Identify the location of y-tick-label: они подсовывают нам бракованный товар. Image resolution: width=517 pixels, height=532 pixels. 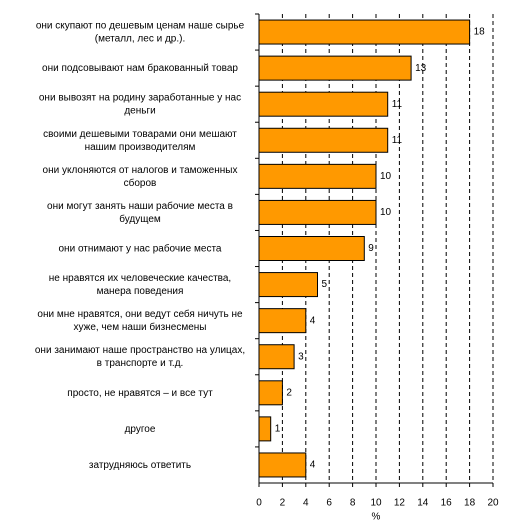
(140, 68).